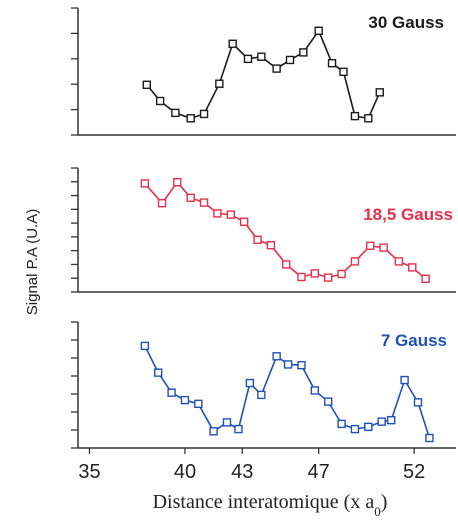 The image size is (458, 522). I want to click on x-tick-label: 52, so click(414, 472).